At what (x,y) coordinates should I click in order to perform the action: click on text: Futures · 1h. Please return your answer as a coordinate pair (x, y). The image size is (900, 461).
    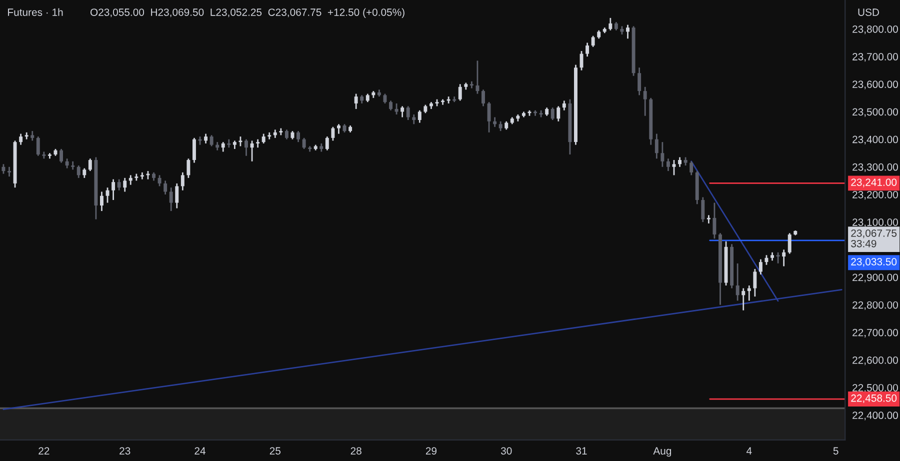
    Looking at the image, I should click on (35, 12).